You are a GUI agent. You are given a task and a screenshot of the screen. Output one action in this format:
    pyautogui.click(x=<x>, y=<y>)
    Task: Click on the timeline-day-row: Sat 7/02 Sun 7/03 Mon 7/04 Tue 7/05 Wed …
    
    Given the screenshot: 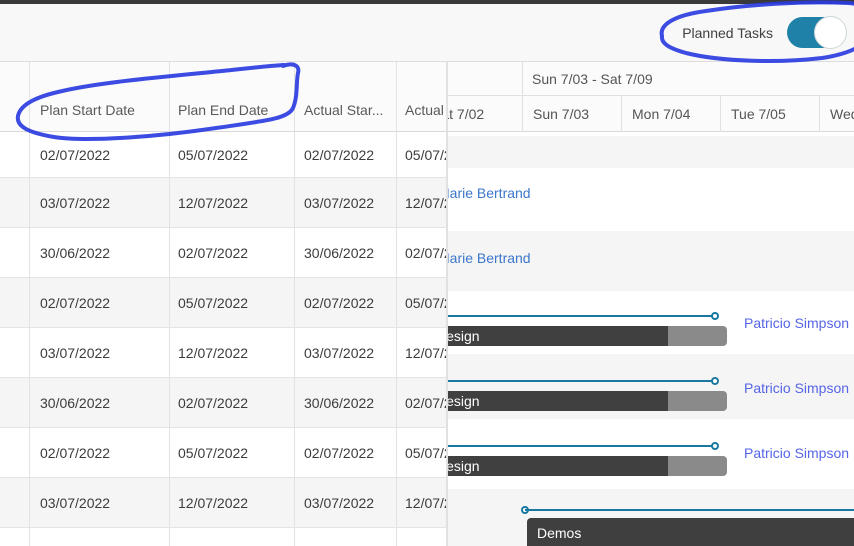 What is the action you would take?
    pyautogui.click(x=651, y=114)
    